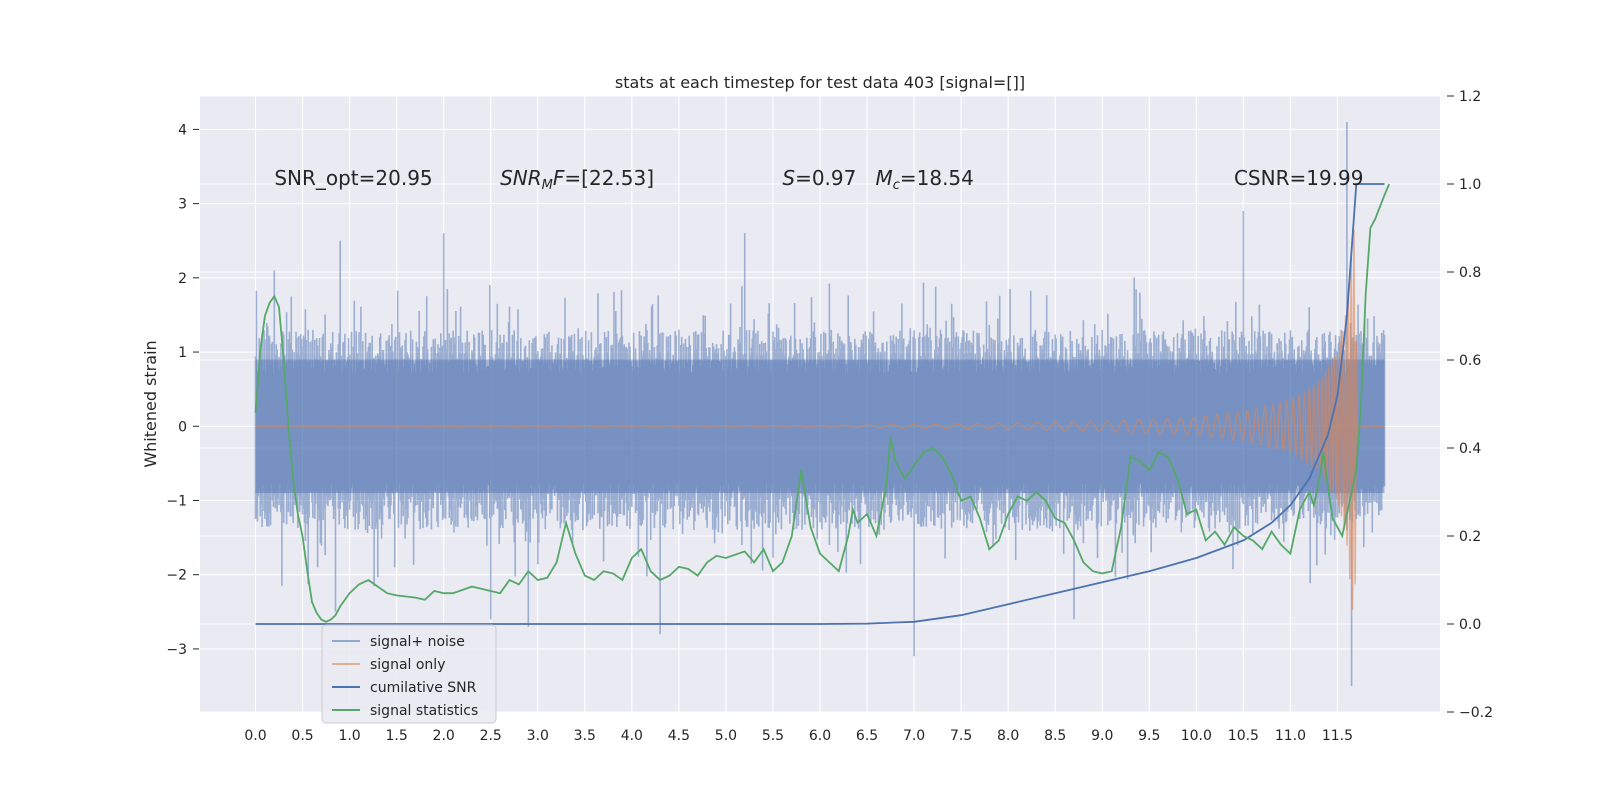 The height and width of the screenshot is (800, 1600). Describe the element at coordinates (423, 688) in the screenshot. I see `legend-label: cumilative SNR` at that location.